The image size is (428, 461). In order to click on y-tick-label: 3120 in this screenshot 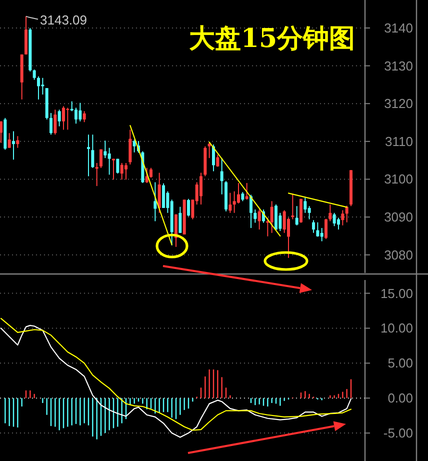, I will do `click(398, 104)`.